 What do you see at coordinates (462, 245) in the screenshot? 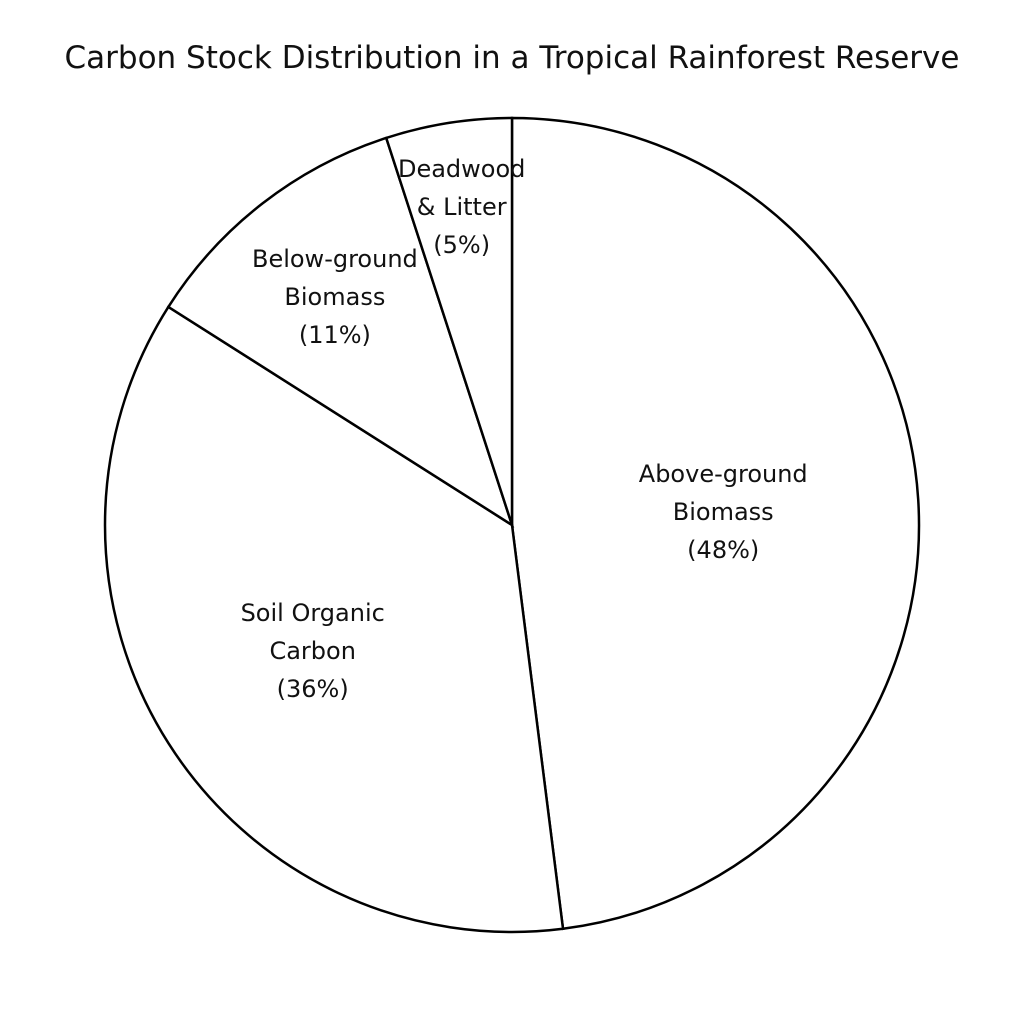
I see `value-label: (5%)` at bounding box center [462, 245].